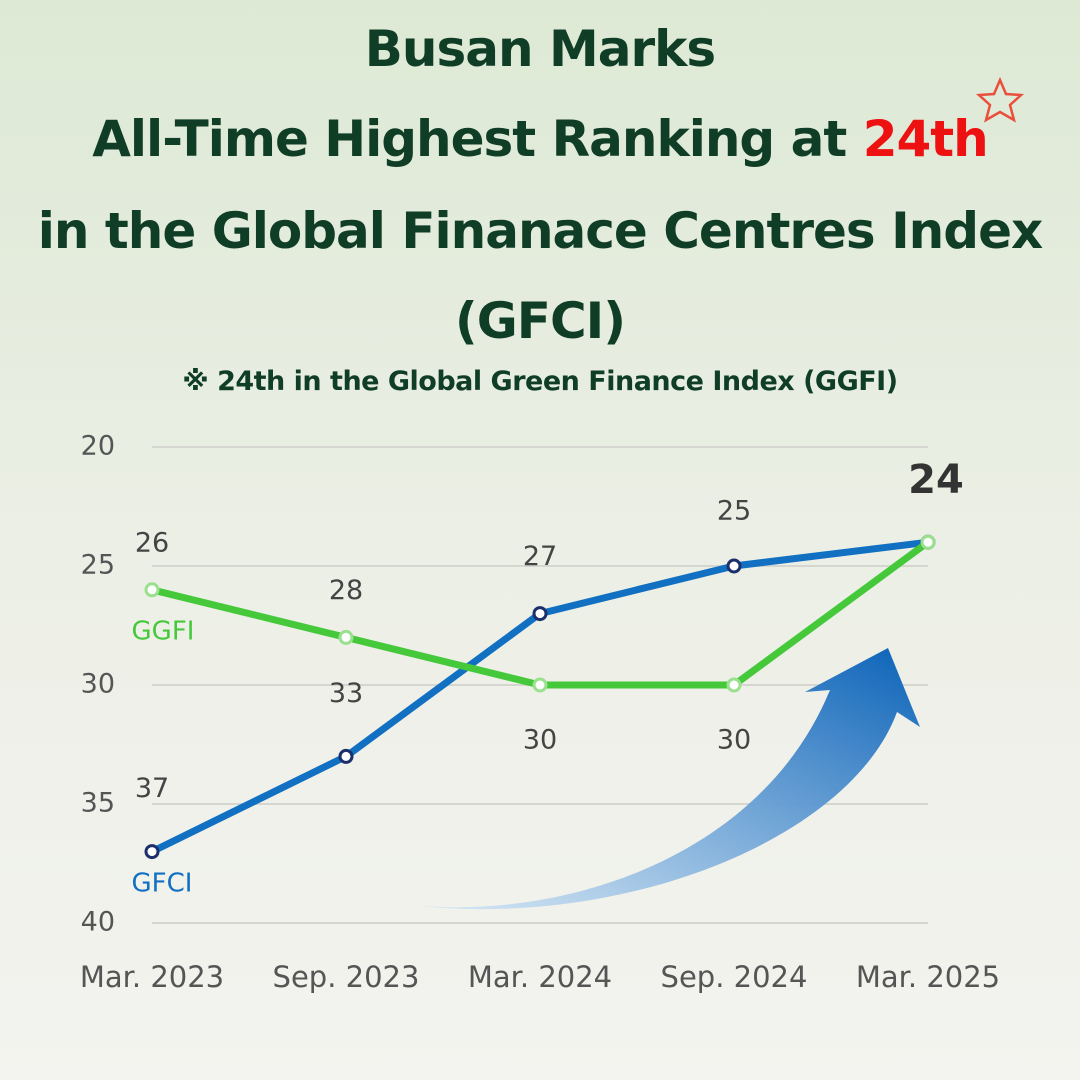 This screenshot has height=1080, width=1080. Describe the element at coordinates (98, 922) in the screenshot. I see `y-tick-label: 40` at that location.